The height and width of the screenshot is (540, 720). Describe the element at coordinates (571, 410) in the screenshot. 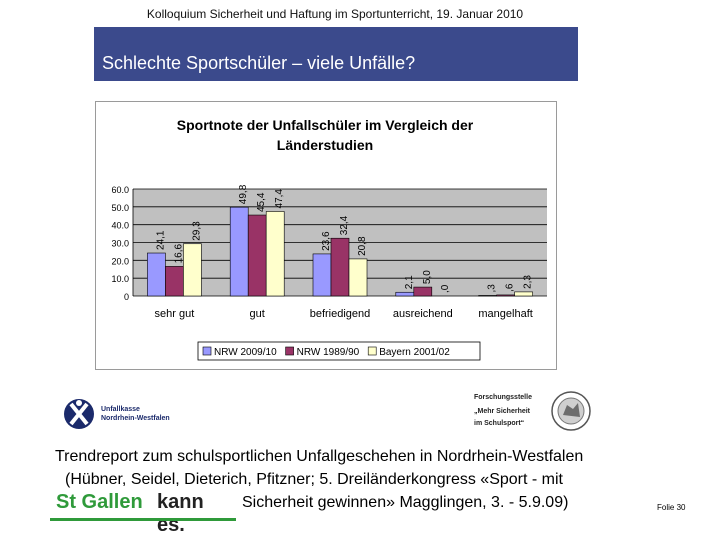

I see `seal-emblem-icon` at that location.